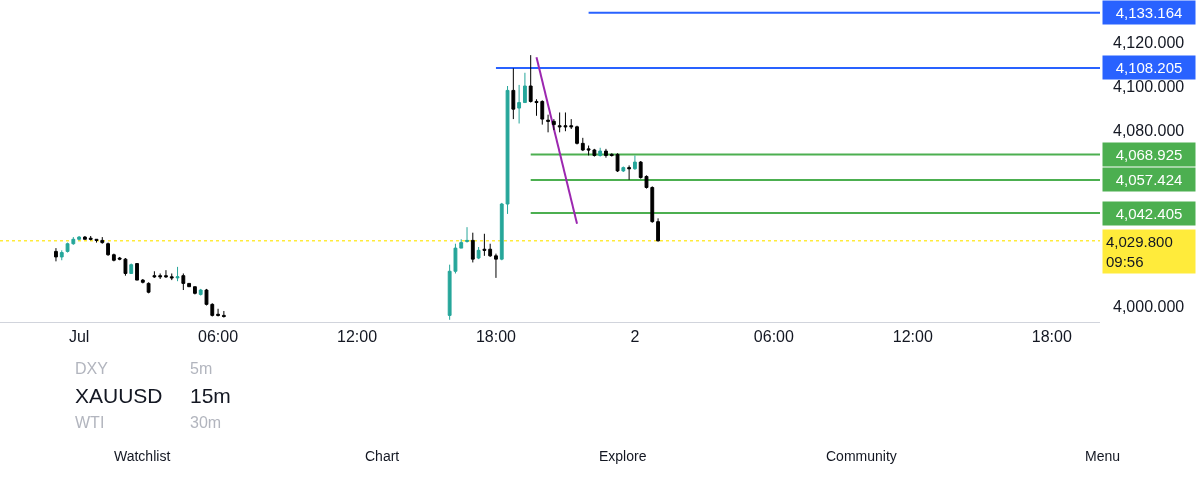 Image resolution: width=1200 pixels, height=480 pixels. What do you see at coordinates (861, 456) in the screenshot?
I see `text: Community` at bounding box center [861, 456].